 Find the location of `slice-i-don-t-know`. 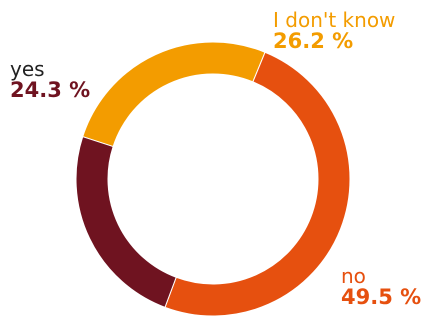

slice-i-don-t-know is located at coordinates (174, 94).